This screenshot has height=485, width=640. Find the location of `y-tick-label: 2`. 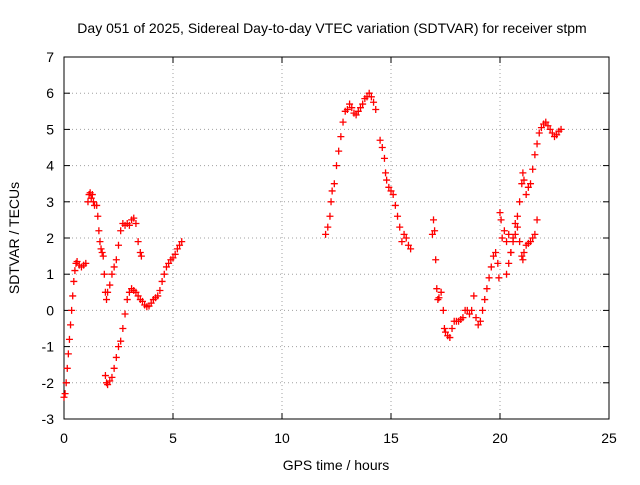

y-tick-label: 2 is located at coordinates (50, 238).